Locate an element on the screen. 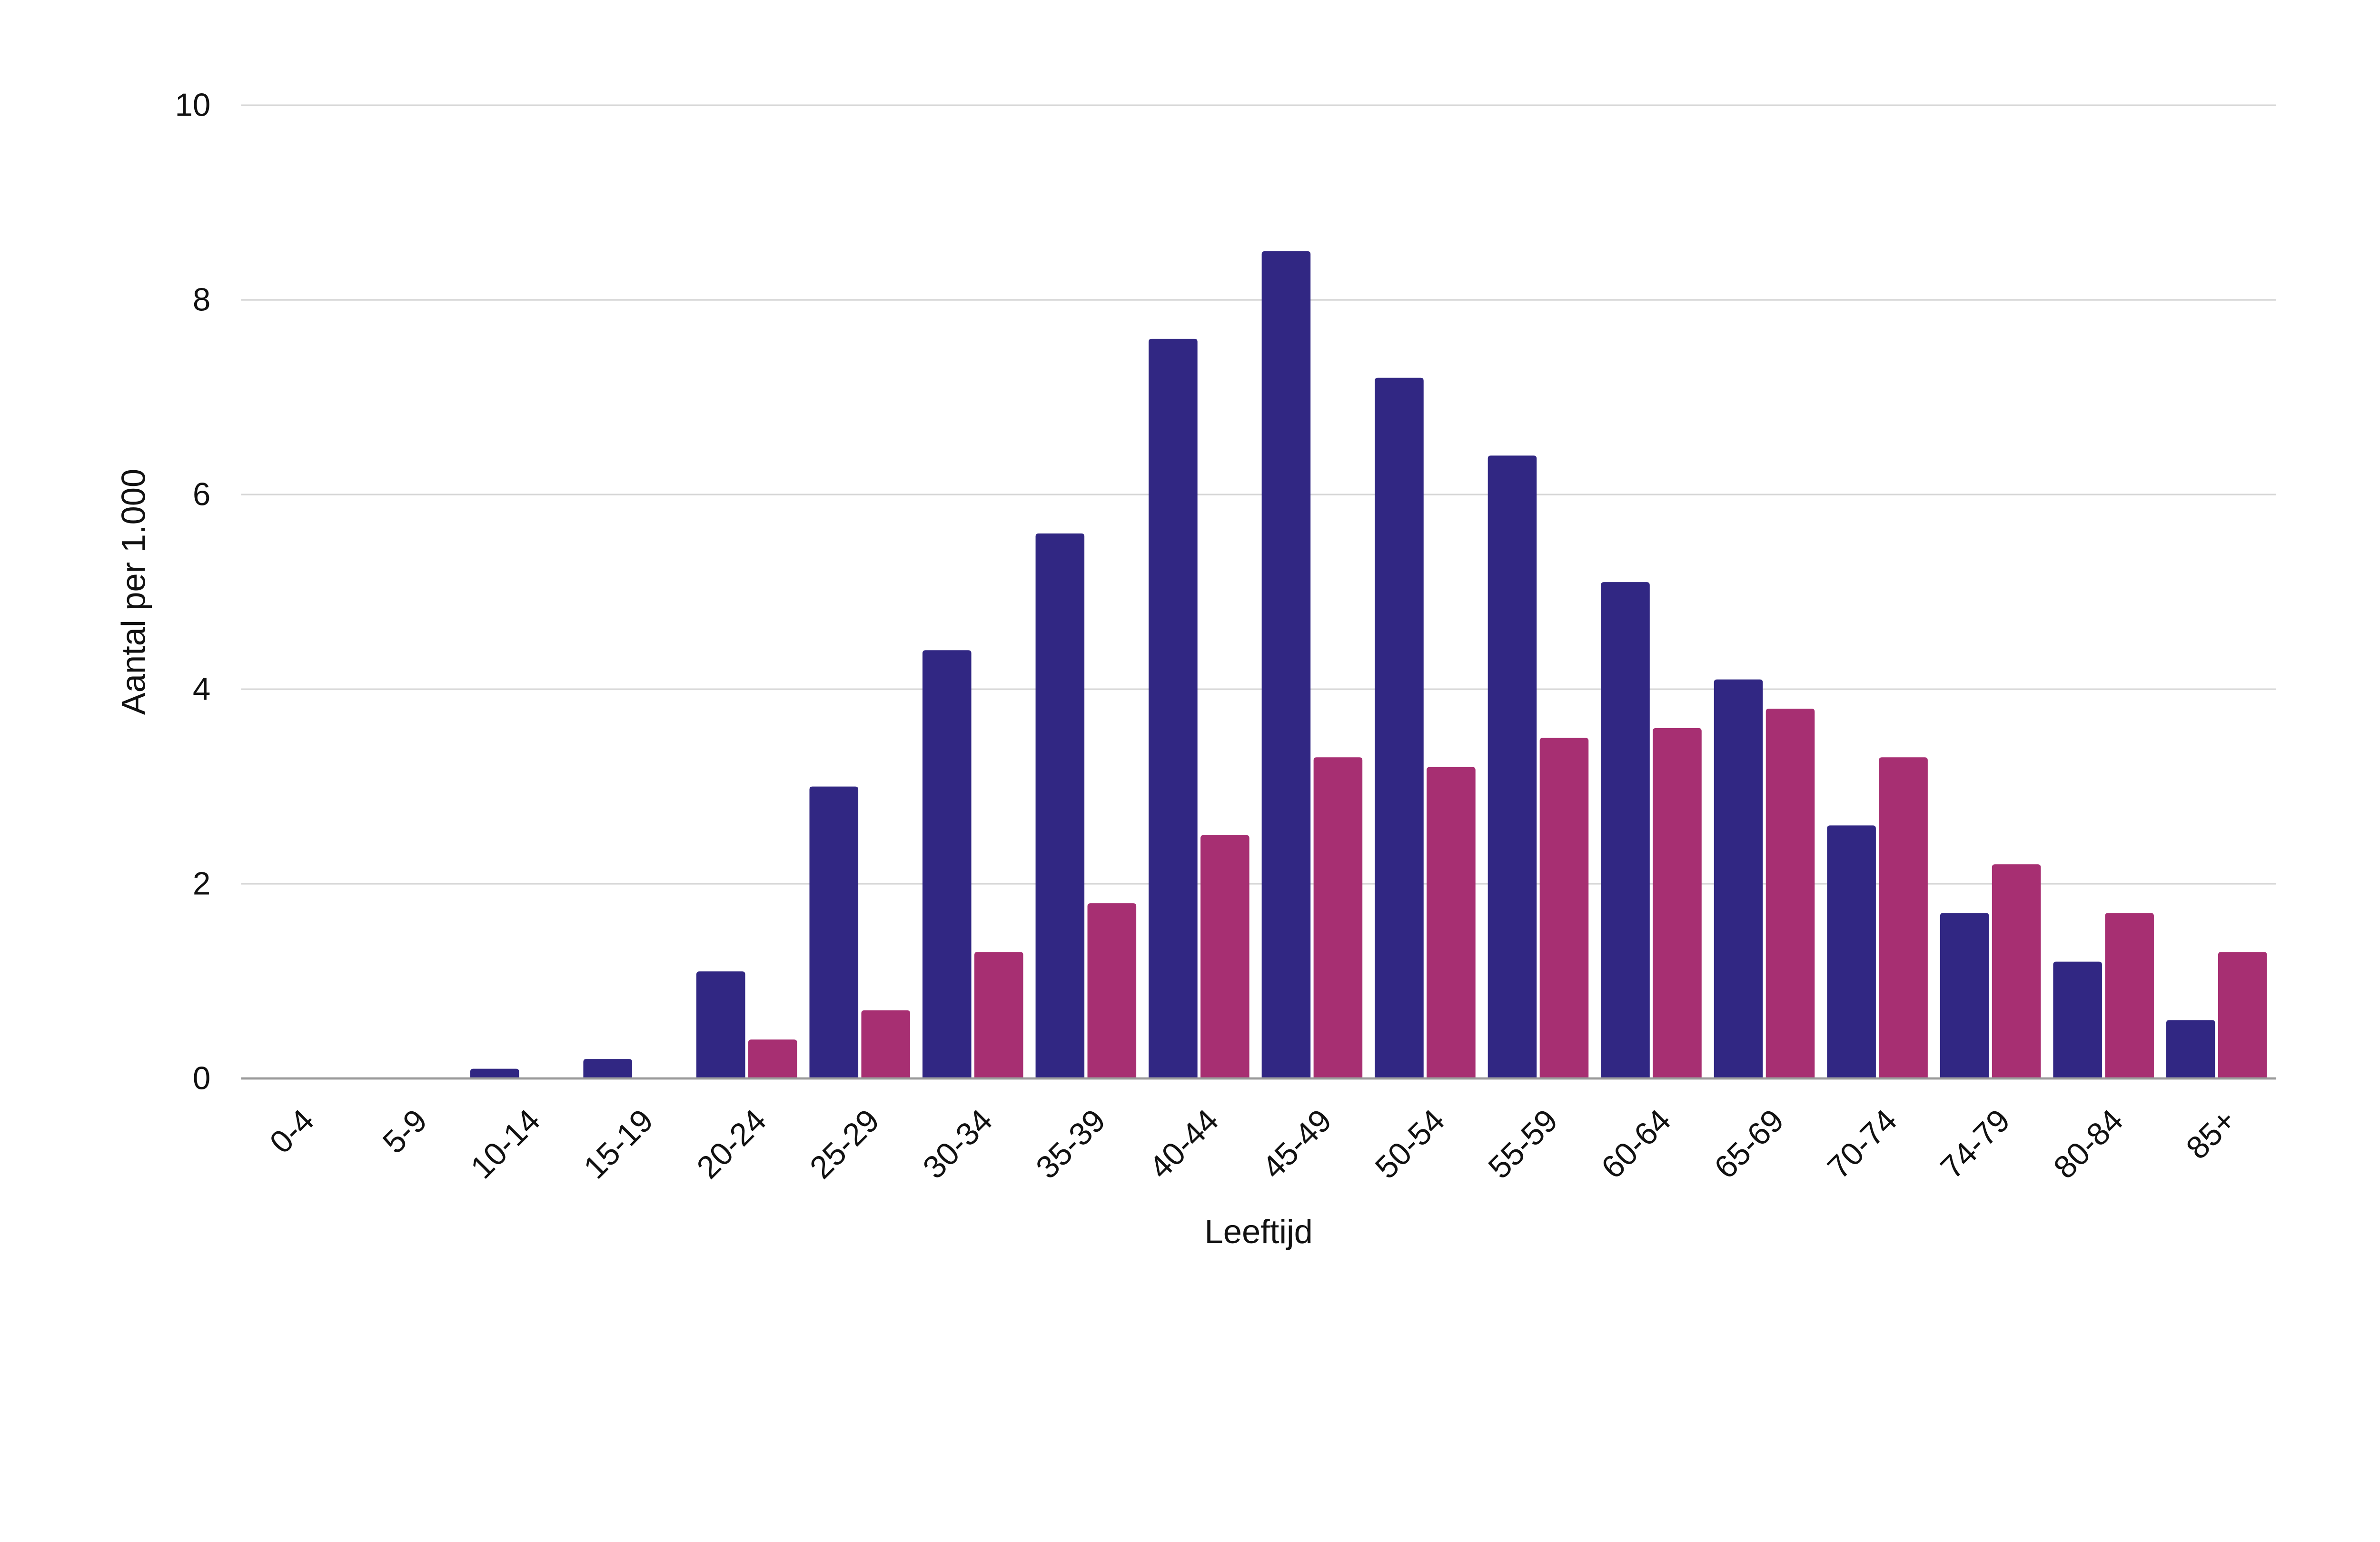  x-axis-label: Leeftijd is located at coordinates (1259, 1231).